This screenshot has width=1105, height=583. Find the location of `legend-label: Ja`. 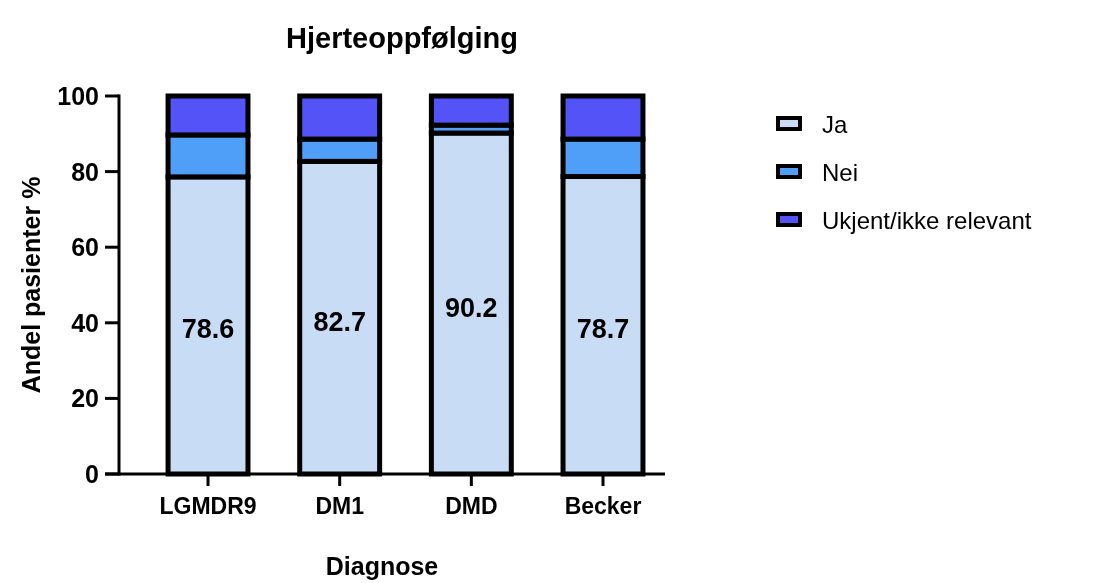

legend-label: Ja is located at coordinates (835, 124).